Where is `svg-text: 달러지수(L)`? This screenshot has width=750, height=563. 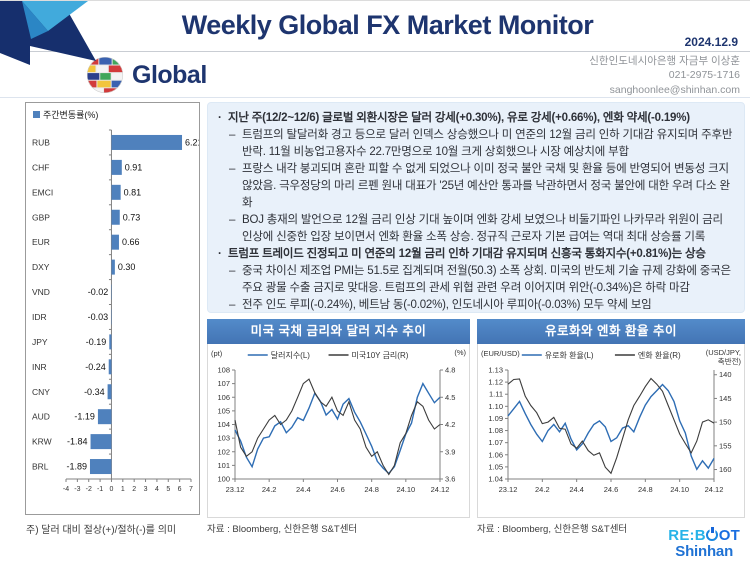
svg-text: 달러지수(L) is located at coordinates (291, 355).